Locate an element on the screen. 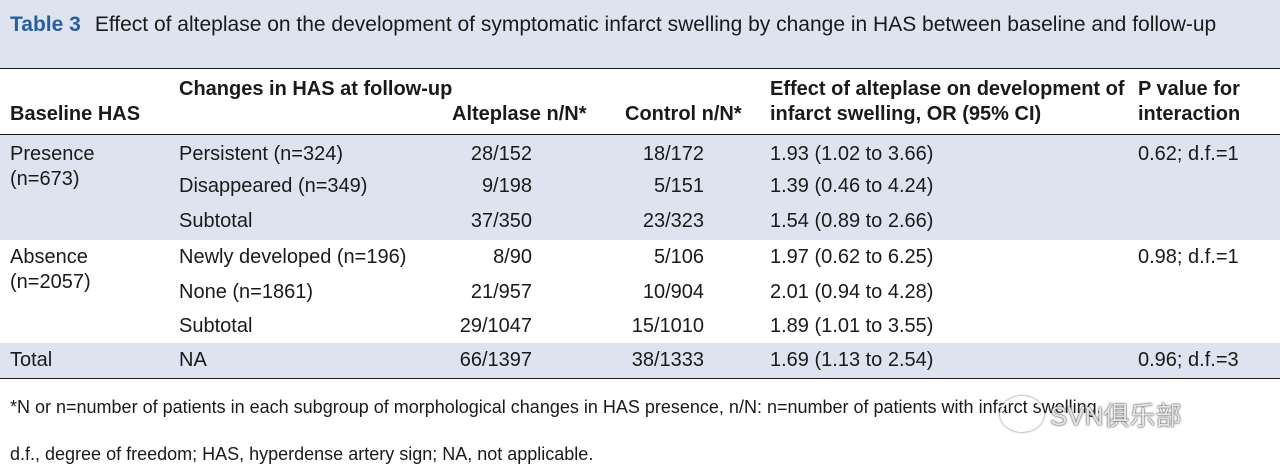 The image size is (1280, 467). baseline-absence: Absence (n=2057) is located at coordinates (50, 269).